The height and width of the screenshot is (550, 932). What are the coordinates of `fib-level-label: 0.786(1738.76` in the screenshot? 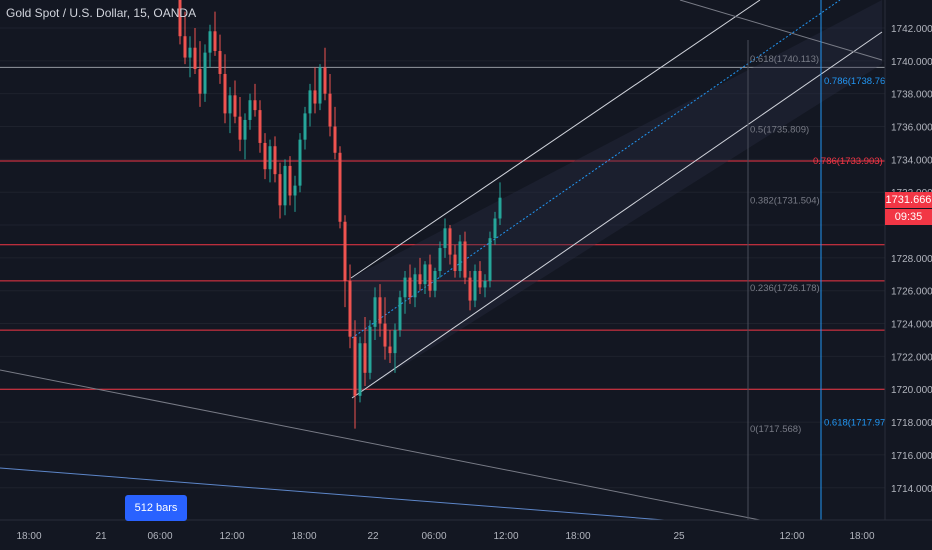 It's located at (854, 81).